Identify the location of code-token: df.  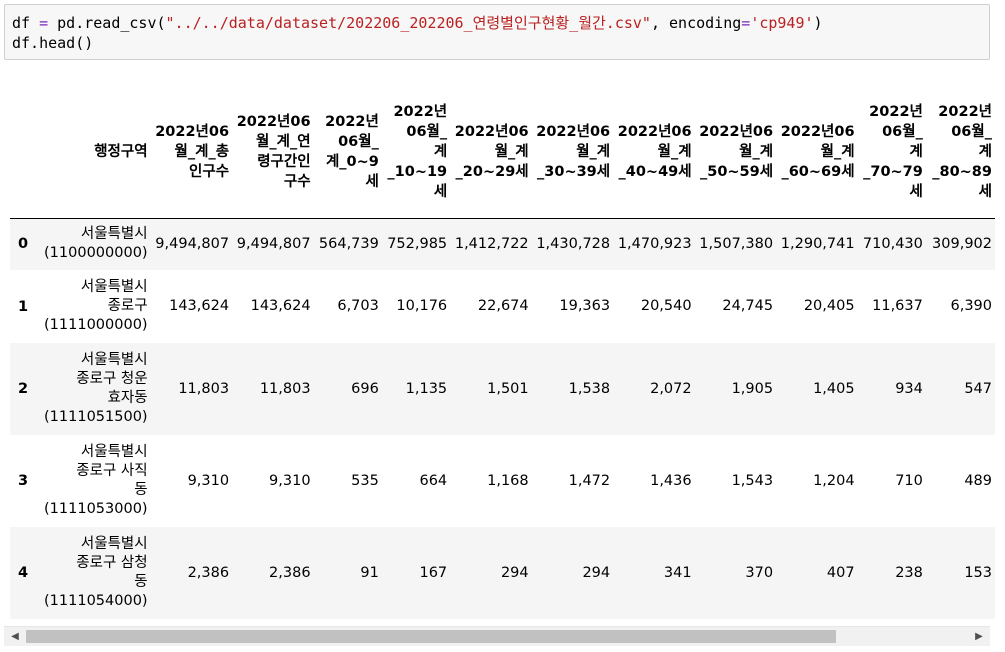
(26, 23).